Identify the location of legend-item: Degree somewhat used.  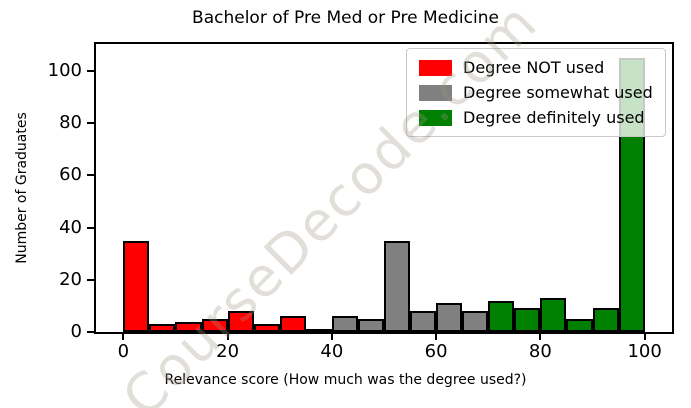
(536, 92).